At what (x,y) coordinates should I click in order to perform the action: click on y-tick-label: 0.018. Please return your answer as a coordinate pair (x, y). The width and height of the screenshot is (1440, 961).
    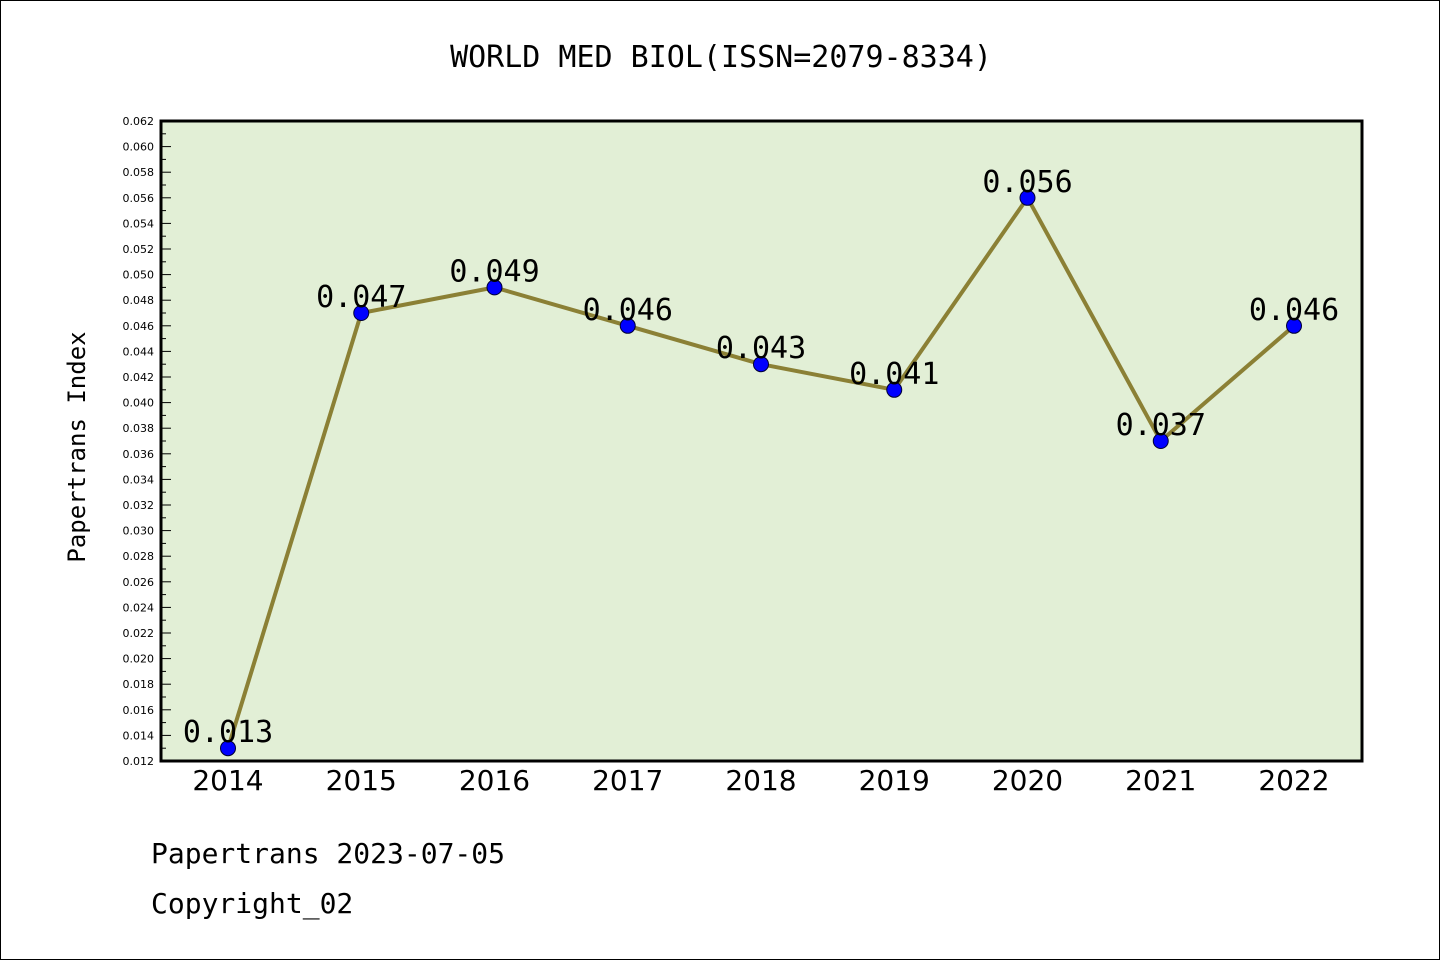
    Looking at the image, I should click on (139, 684).